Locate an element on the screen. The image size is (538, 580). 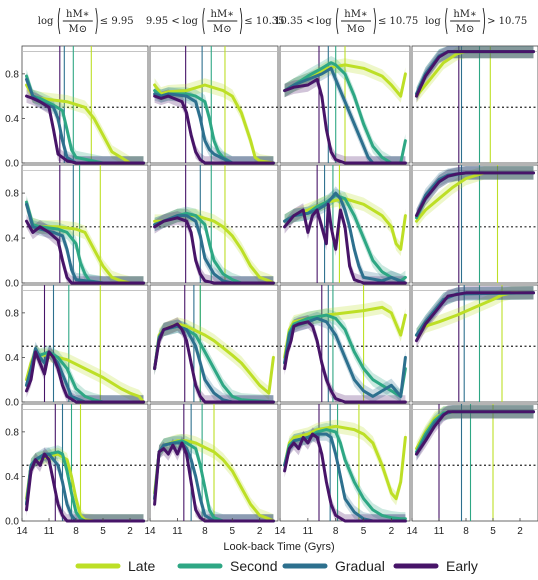
series-second is located at coordinates (345, 355).